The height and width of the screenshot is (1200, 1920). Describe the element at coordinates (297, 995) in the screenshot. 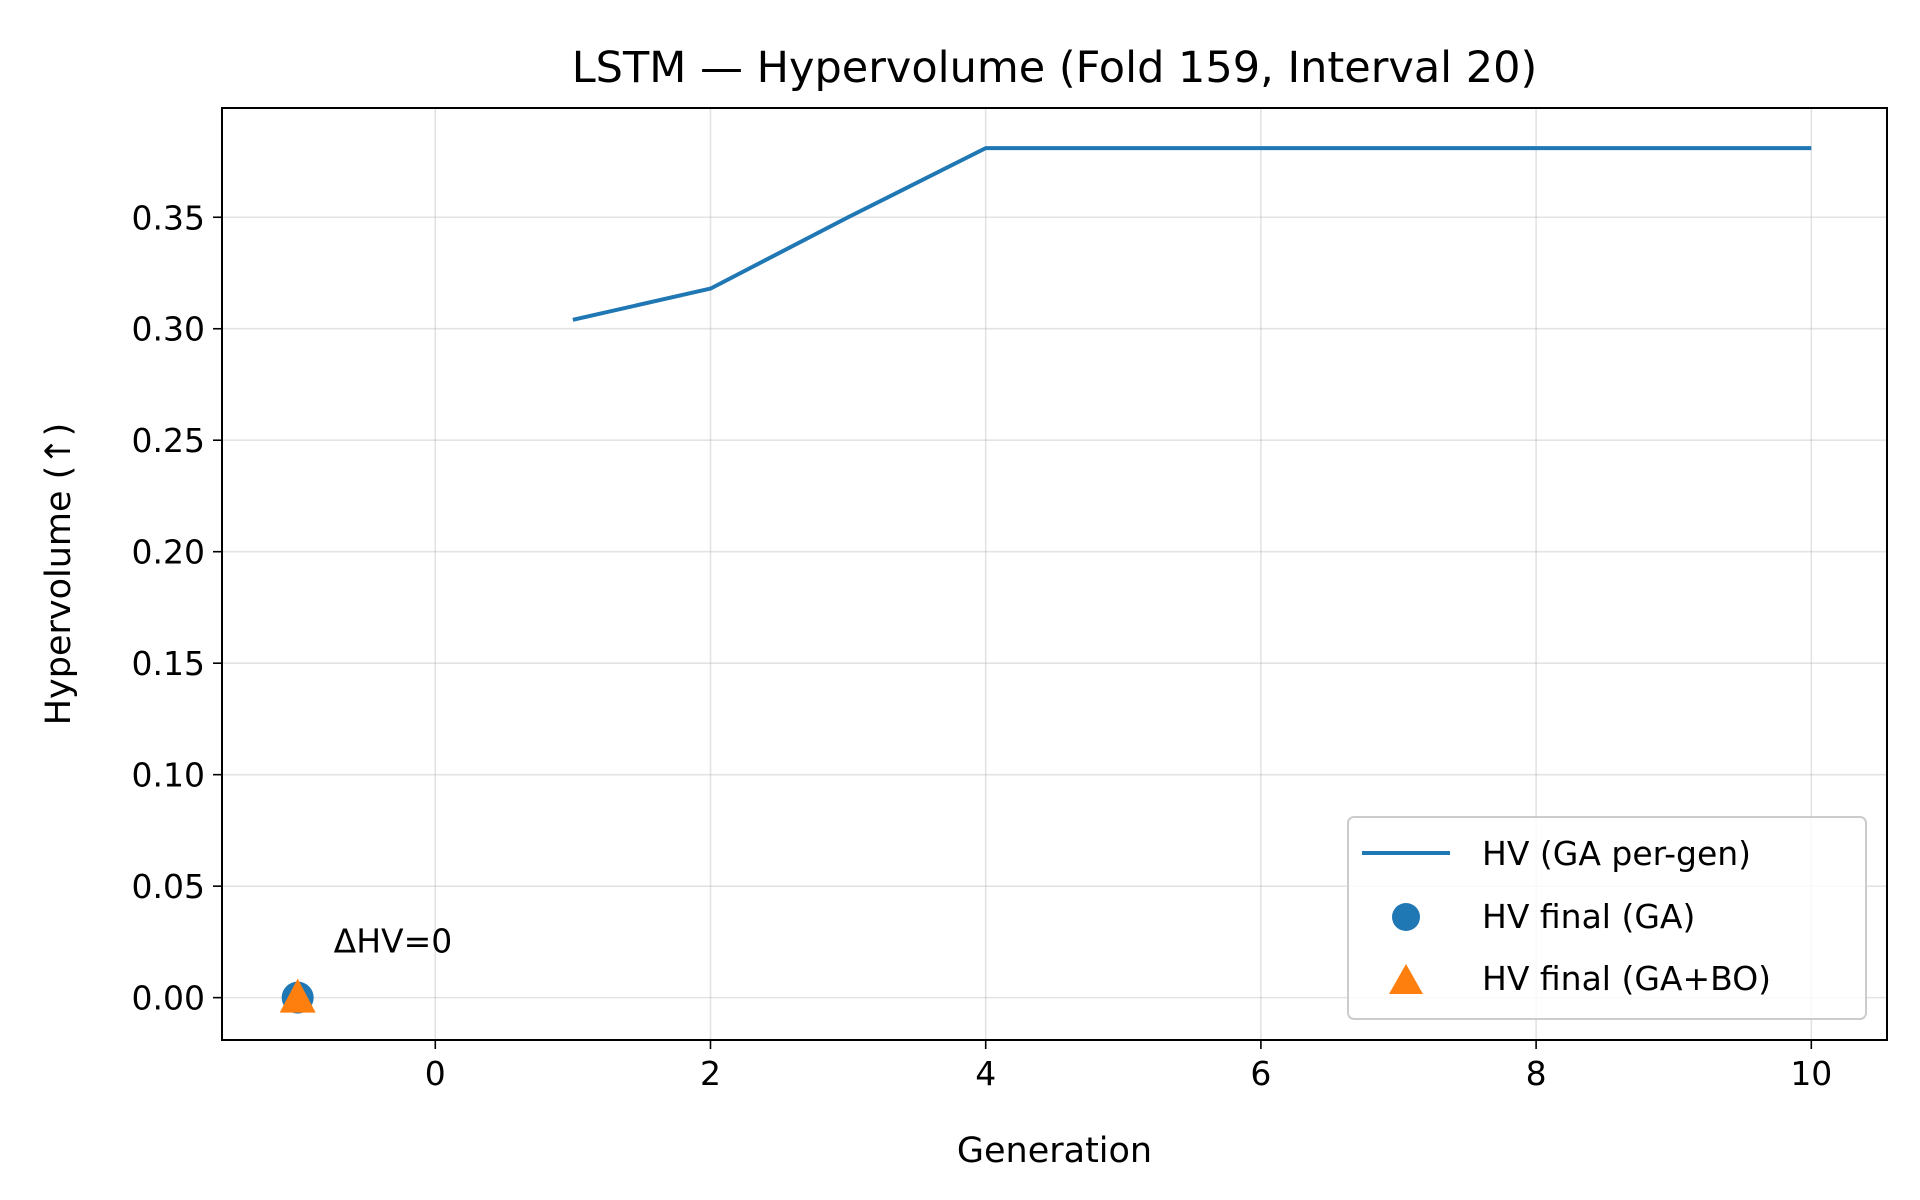

I see `point-hv-final-ga-bo` at that location.